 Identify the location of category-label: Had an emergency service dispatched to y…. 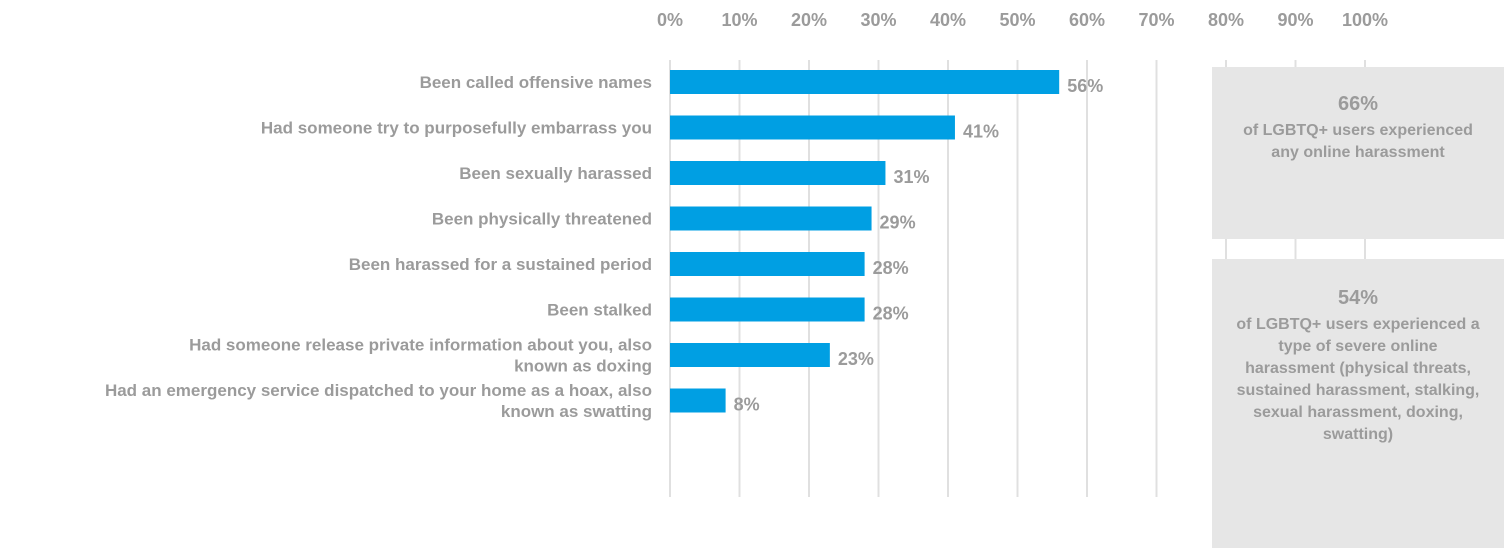
(378, 390).